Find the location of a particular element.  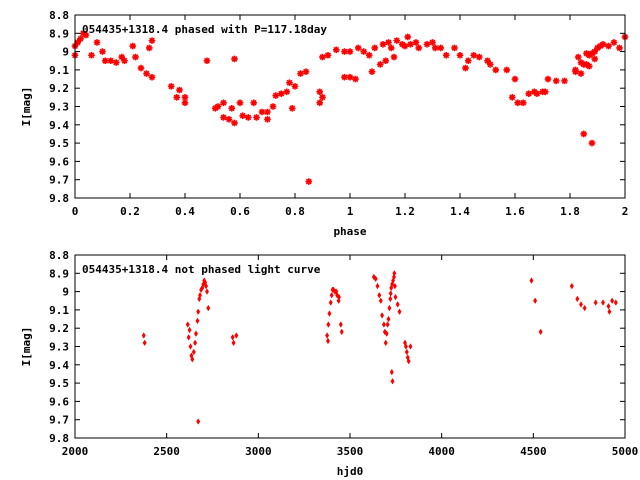

phased-y-tick-label: 9.2 is located at coordinates (59, 88).